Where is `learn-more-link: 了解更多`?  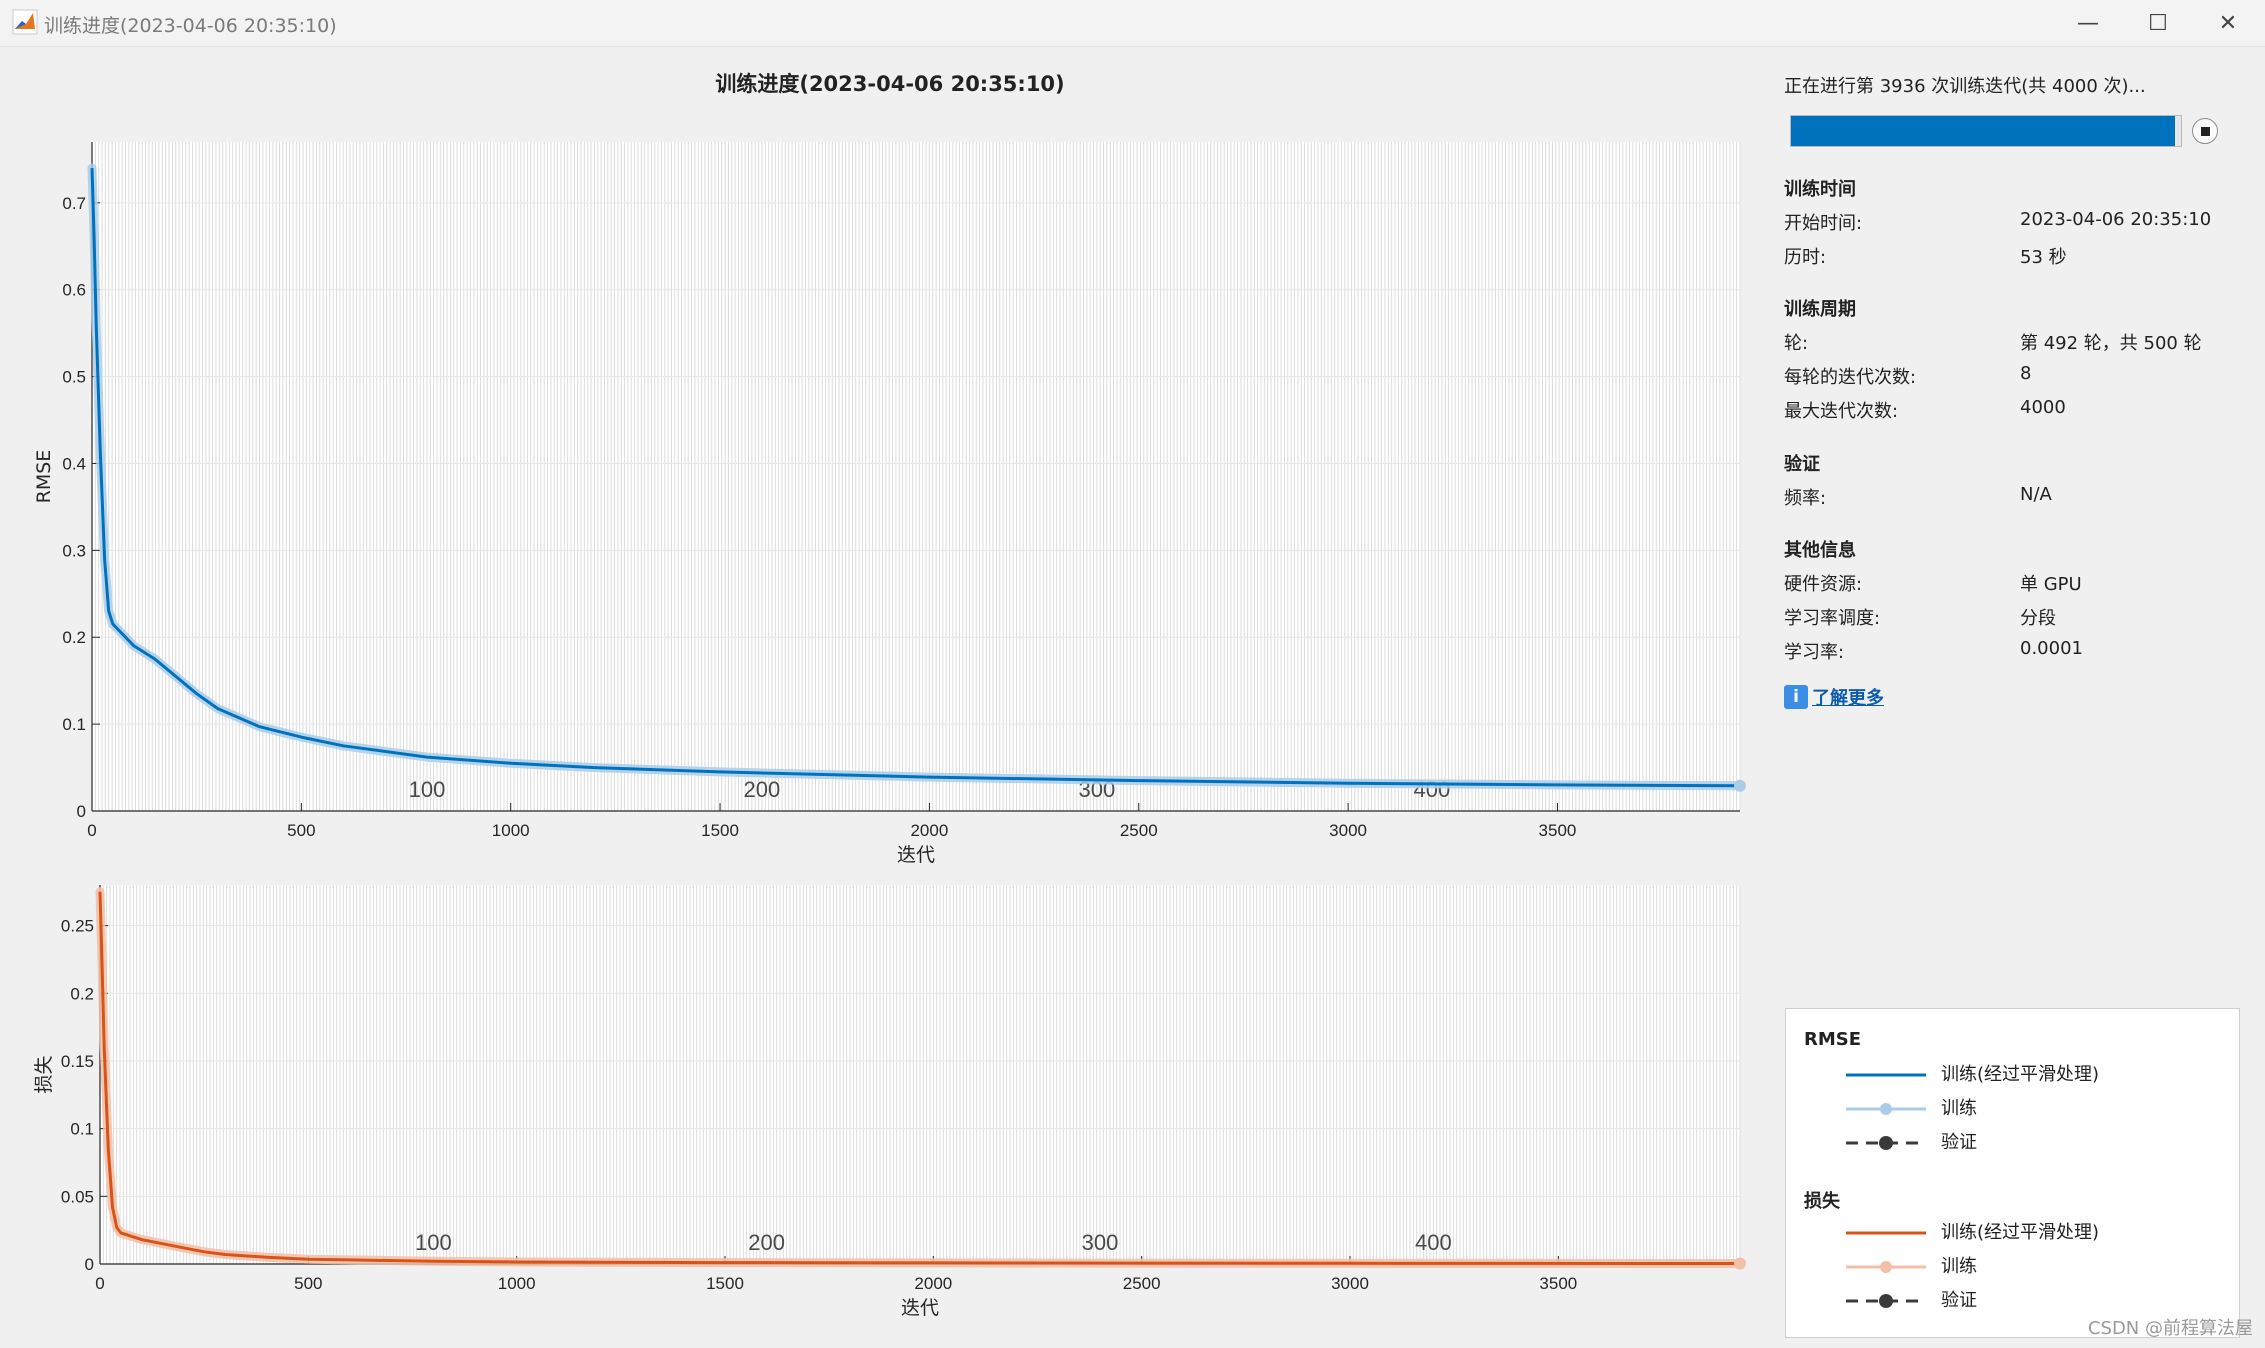 learn-more-link: 了解更多 is located at coordinates (1848, 698).